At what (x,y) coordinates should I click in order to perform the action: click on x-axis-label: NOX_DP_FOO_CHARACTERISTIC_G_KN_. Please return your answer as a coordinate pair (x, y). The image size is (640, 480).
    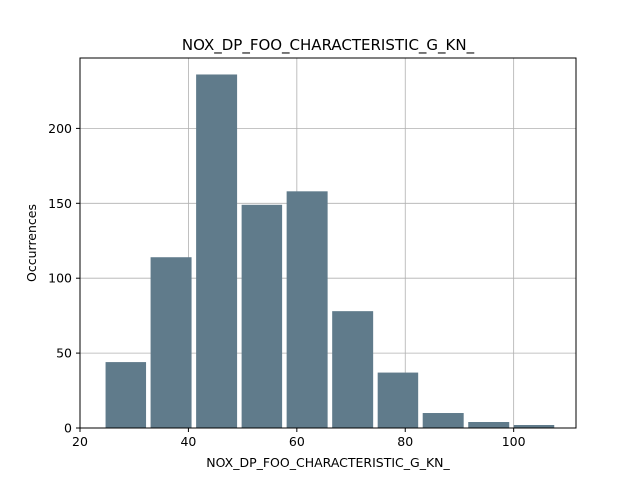
    Looking at the image, I should click on (328, 462).